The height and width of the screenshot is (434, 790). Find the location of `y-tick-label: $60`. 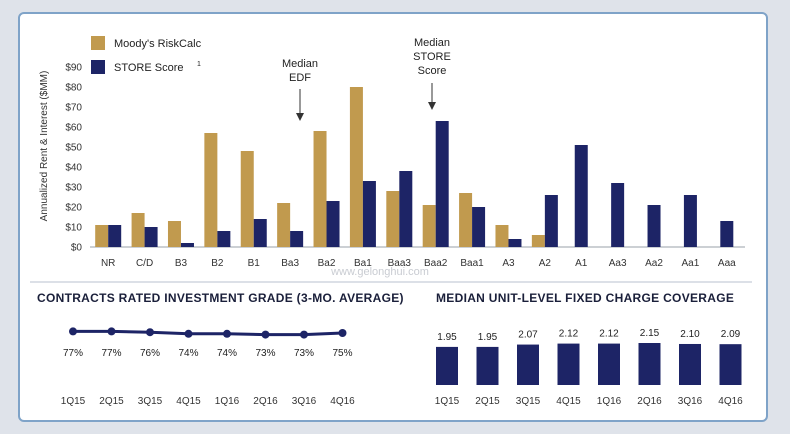

y-tick-label: $60 is located at coordinates (73, 128).